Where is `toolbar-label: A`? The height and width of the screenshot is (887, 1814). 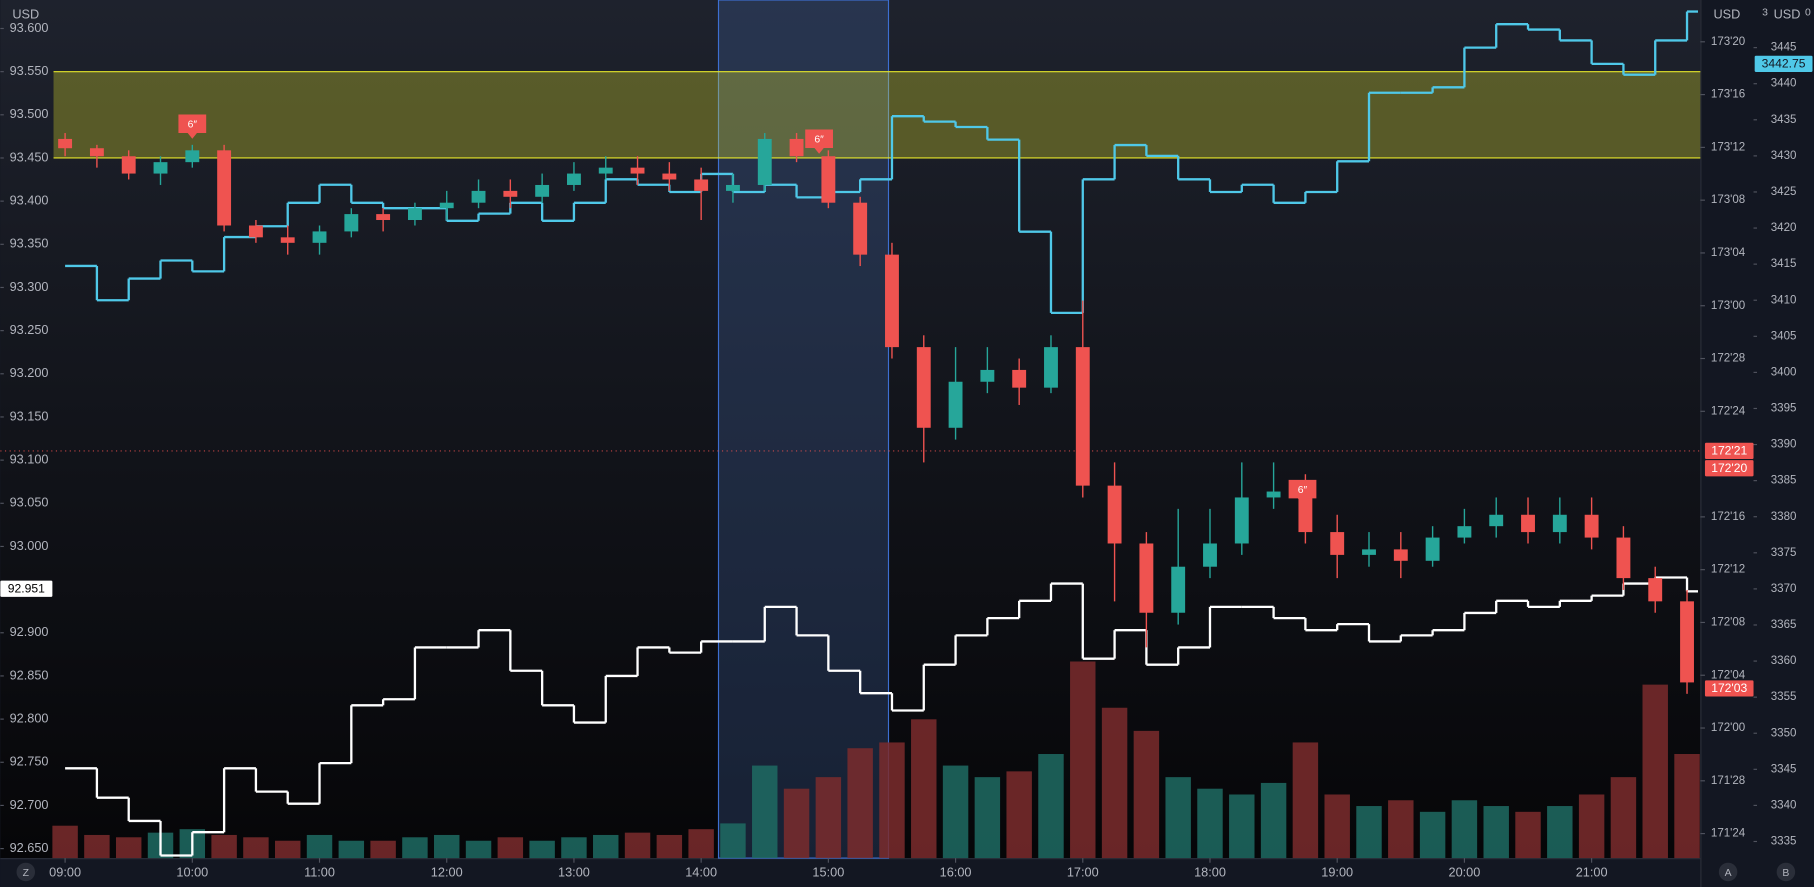 toolbar-label: A is located at coordinates (1728, 873).